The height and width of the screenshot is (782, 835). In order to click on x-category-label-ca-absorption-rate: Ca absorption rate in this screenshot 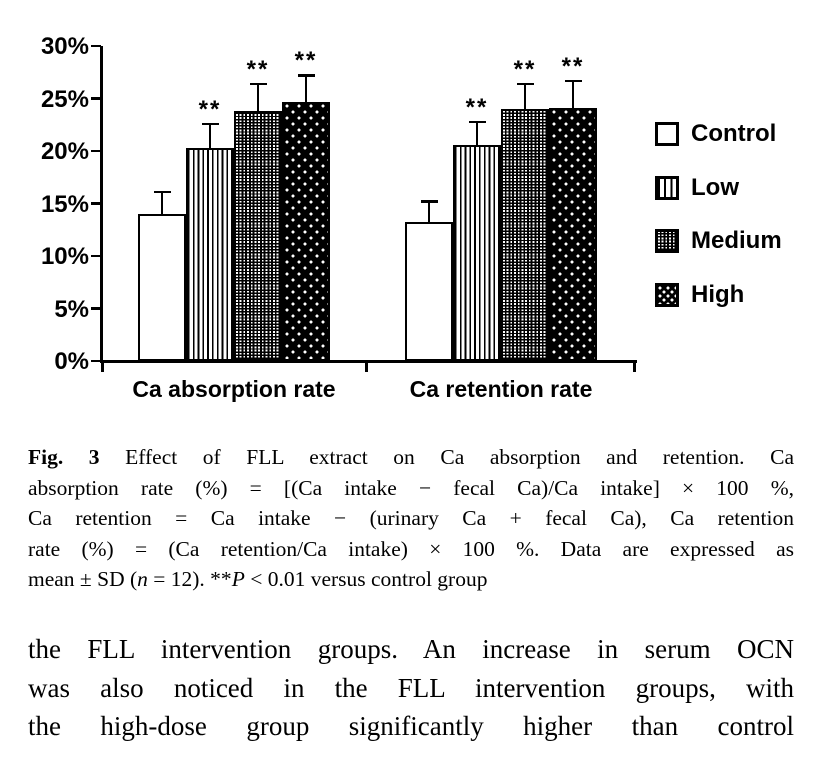, I will do `click(234, 389)`.